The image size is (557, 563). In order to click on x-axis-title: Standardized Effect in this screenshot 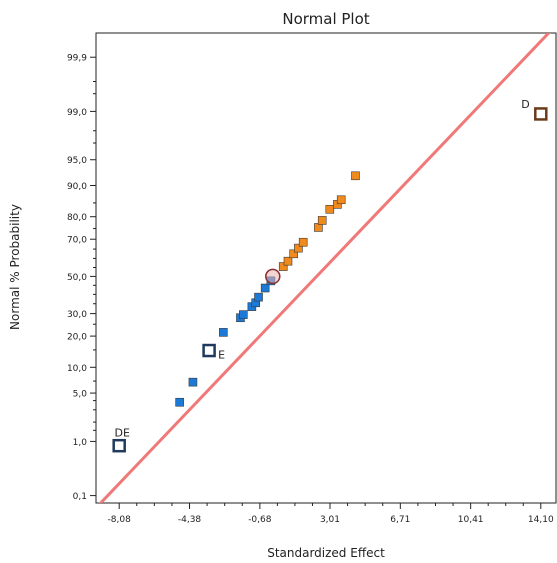, I will do `click(326, 553)`.